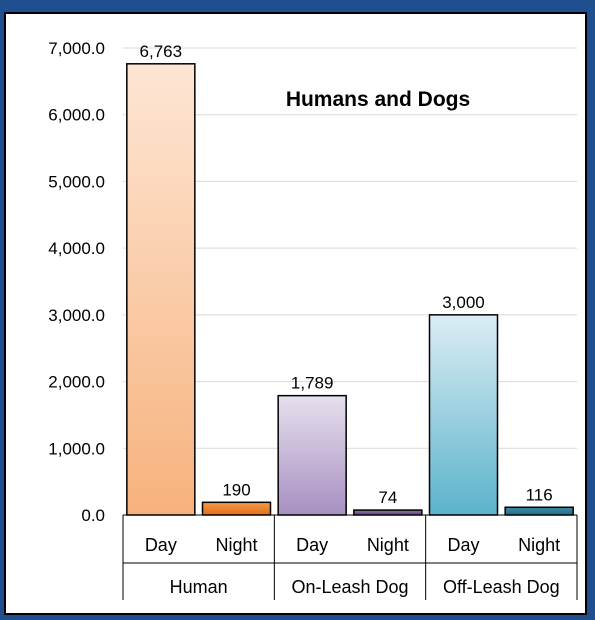 Image resolution: width=595 pixels, height=620 pixels. Describe the element at coordinates (463, 415) in the screenshot. I see `bar-off-leash-dog-day` at that location.